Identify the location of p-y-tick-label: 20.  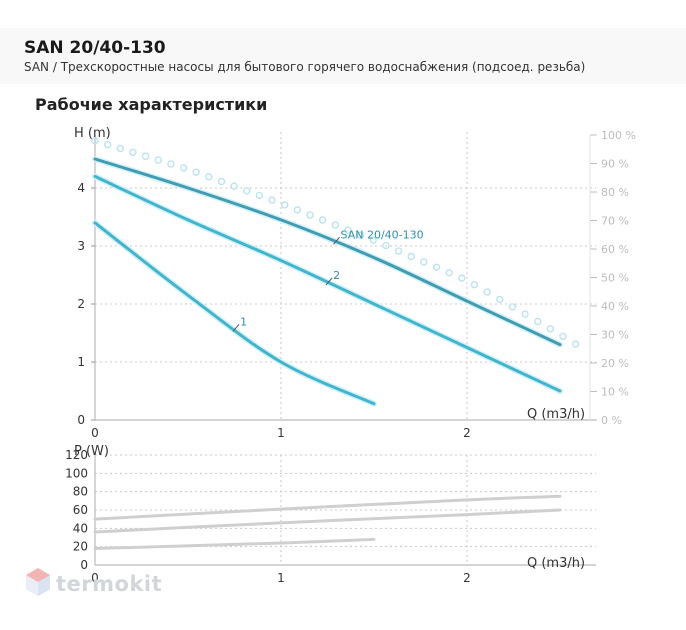
(80, 547).